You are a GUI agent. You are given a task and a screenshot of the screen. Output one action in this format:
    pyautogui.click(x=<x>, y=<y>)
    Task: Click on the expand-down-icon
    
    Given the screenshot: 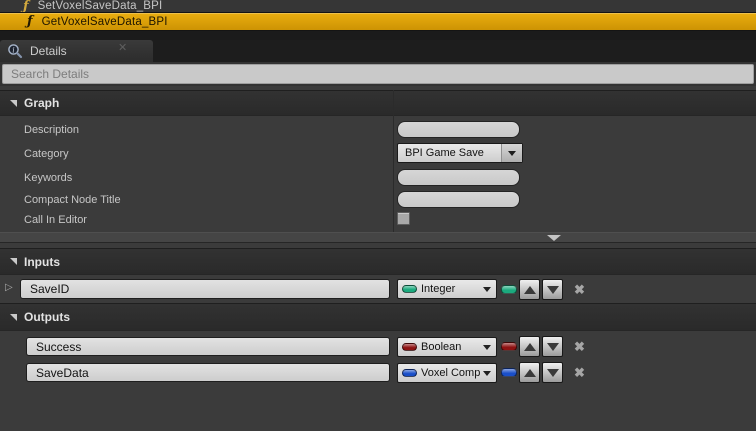 What is the action you would take?
    pyautogui.click(x=554, y=238)
    